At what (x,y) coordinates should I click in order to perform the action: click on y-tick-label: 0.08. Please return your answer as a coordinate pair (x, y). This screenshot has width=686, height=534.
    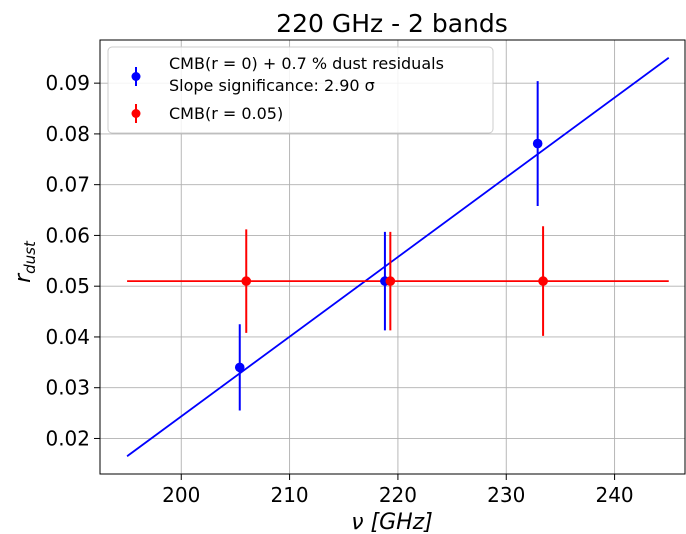
    Looking at the image, I should click on (67, 134).